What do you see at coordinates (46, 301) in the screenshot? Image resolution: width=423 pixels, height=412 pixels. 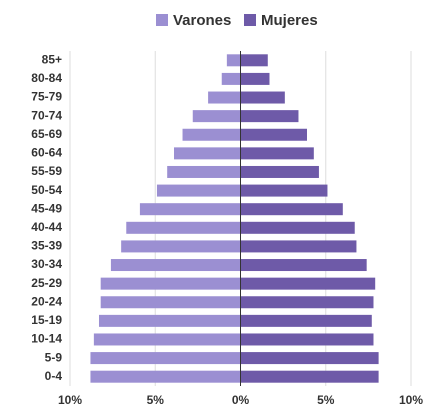 I see `y-tick-label: 20-24` at bounding box center [46, 301].